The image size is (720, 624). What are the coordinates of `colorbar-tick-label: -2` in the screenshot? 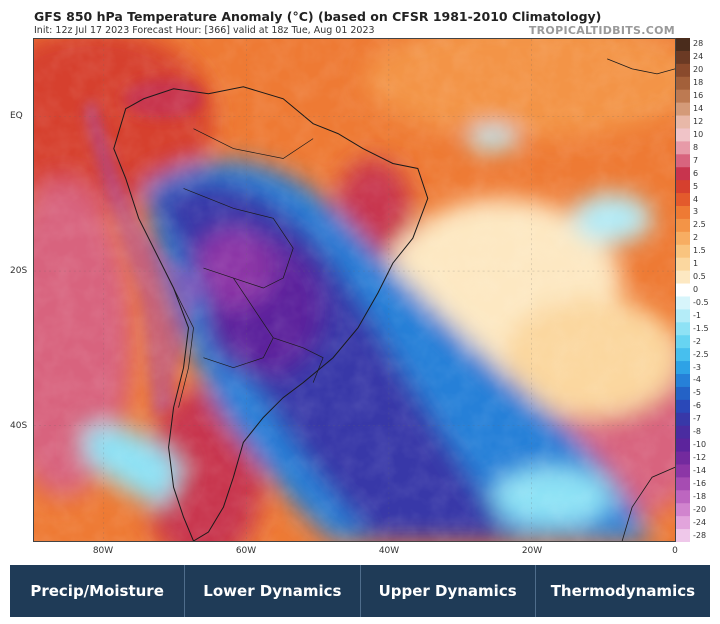 It's located at (697, 341).